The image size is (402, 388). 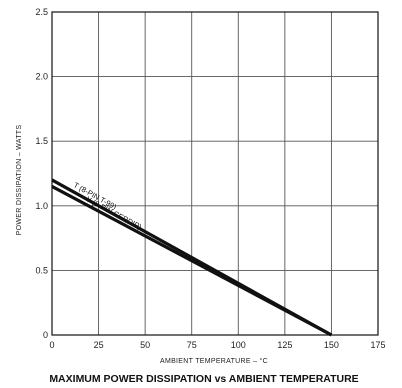 What do you see at coordinates (41, 141) in the screenshot?
I see `y-tick-label: 1.5` at bounding box center [41, 141].